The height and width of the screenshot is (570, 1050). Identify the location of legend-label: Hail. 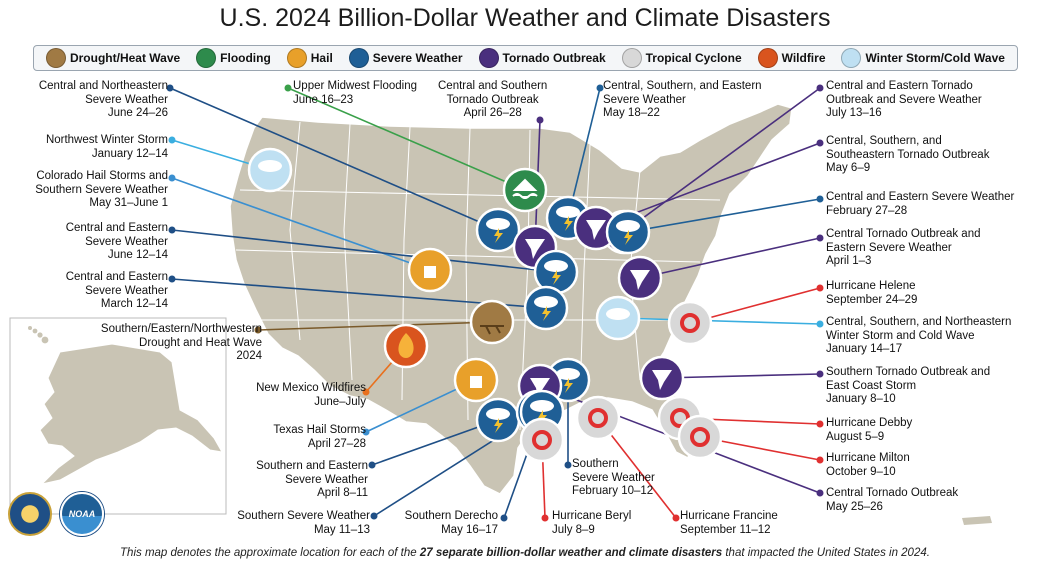
(321, 58).